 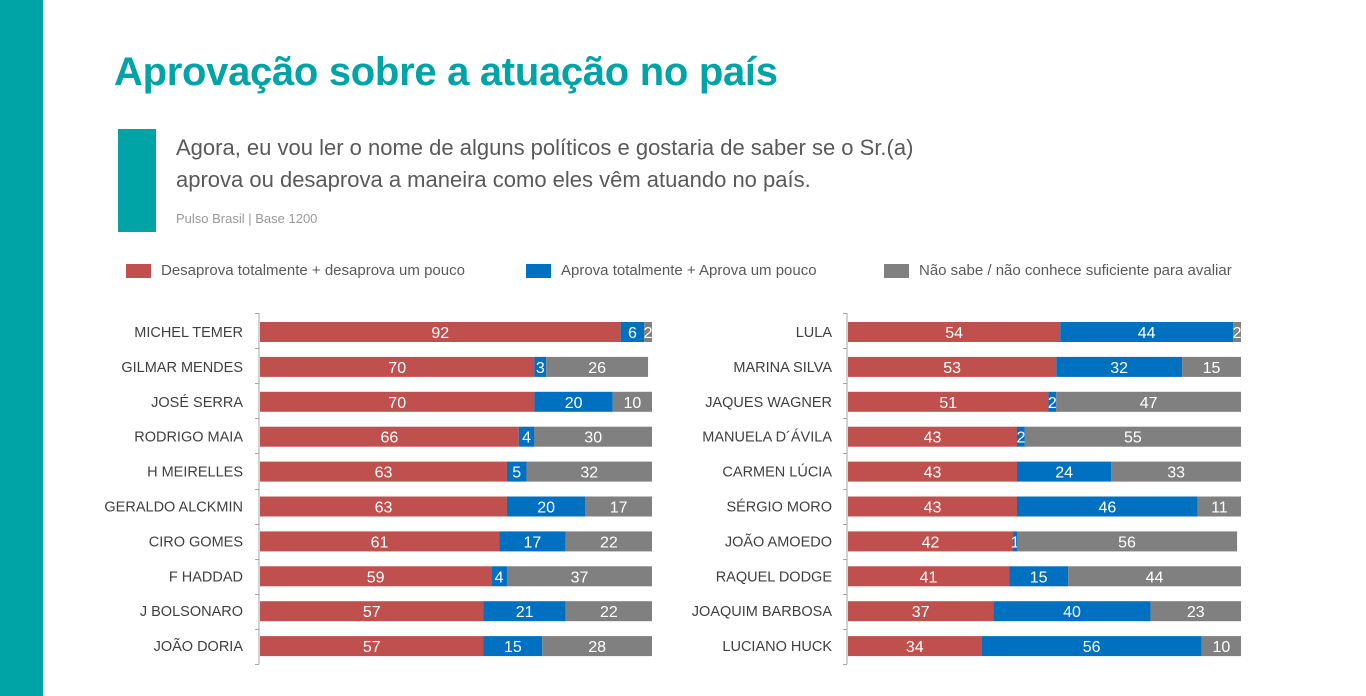 I want to click on data-label-approve: 2, so click(x=1020, y=438).